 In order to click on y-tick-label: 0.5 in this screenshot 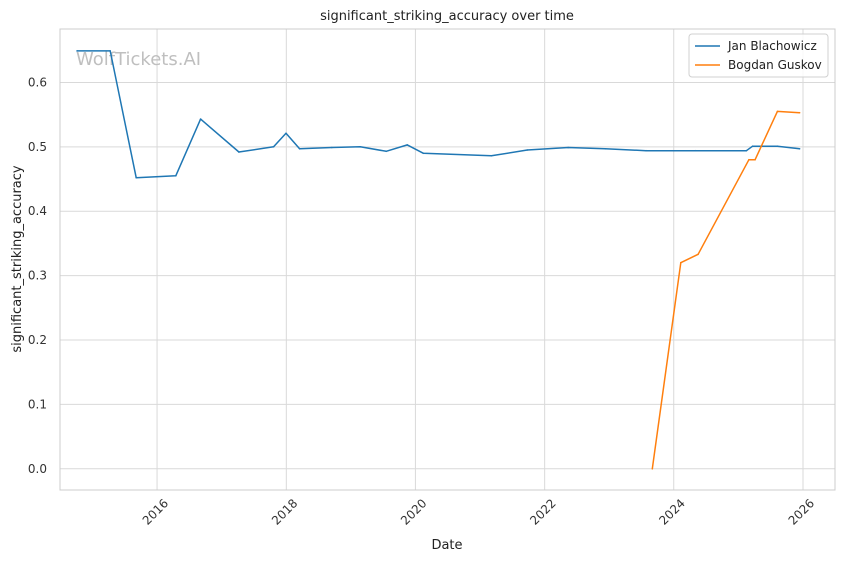, I will do `click(37, 147)`.